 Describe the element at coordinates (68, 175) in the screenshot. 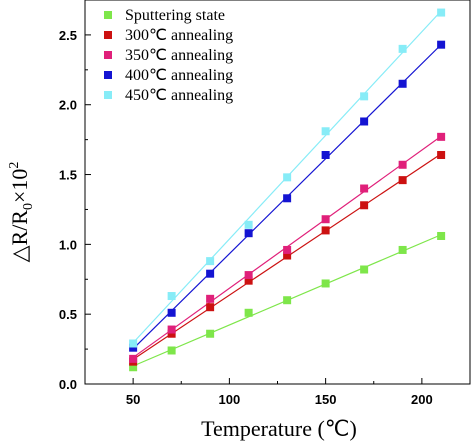

I see `y-tick-label: 1.5` at that location.